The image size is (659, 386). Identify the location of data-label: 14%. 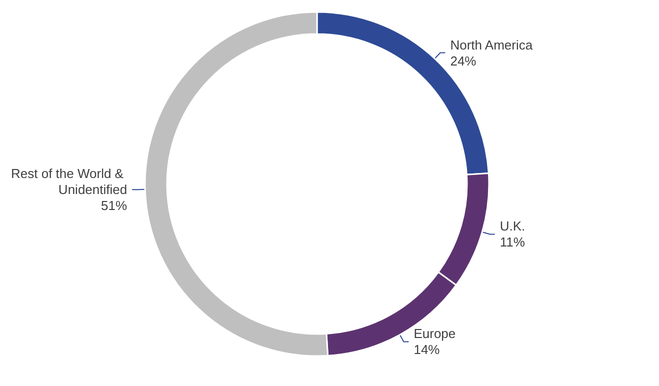
(427, 350).